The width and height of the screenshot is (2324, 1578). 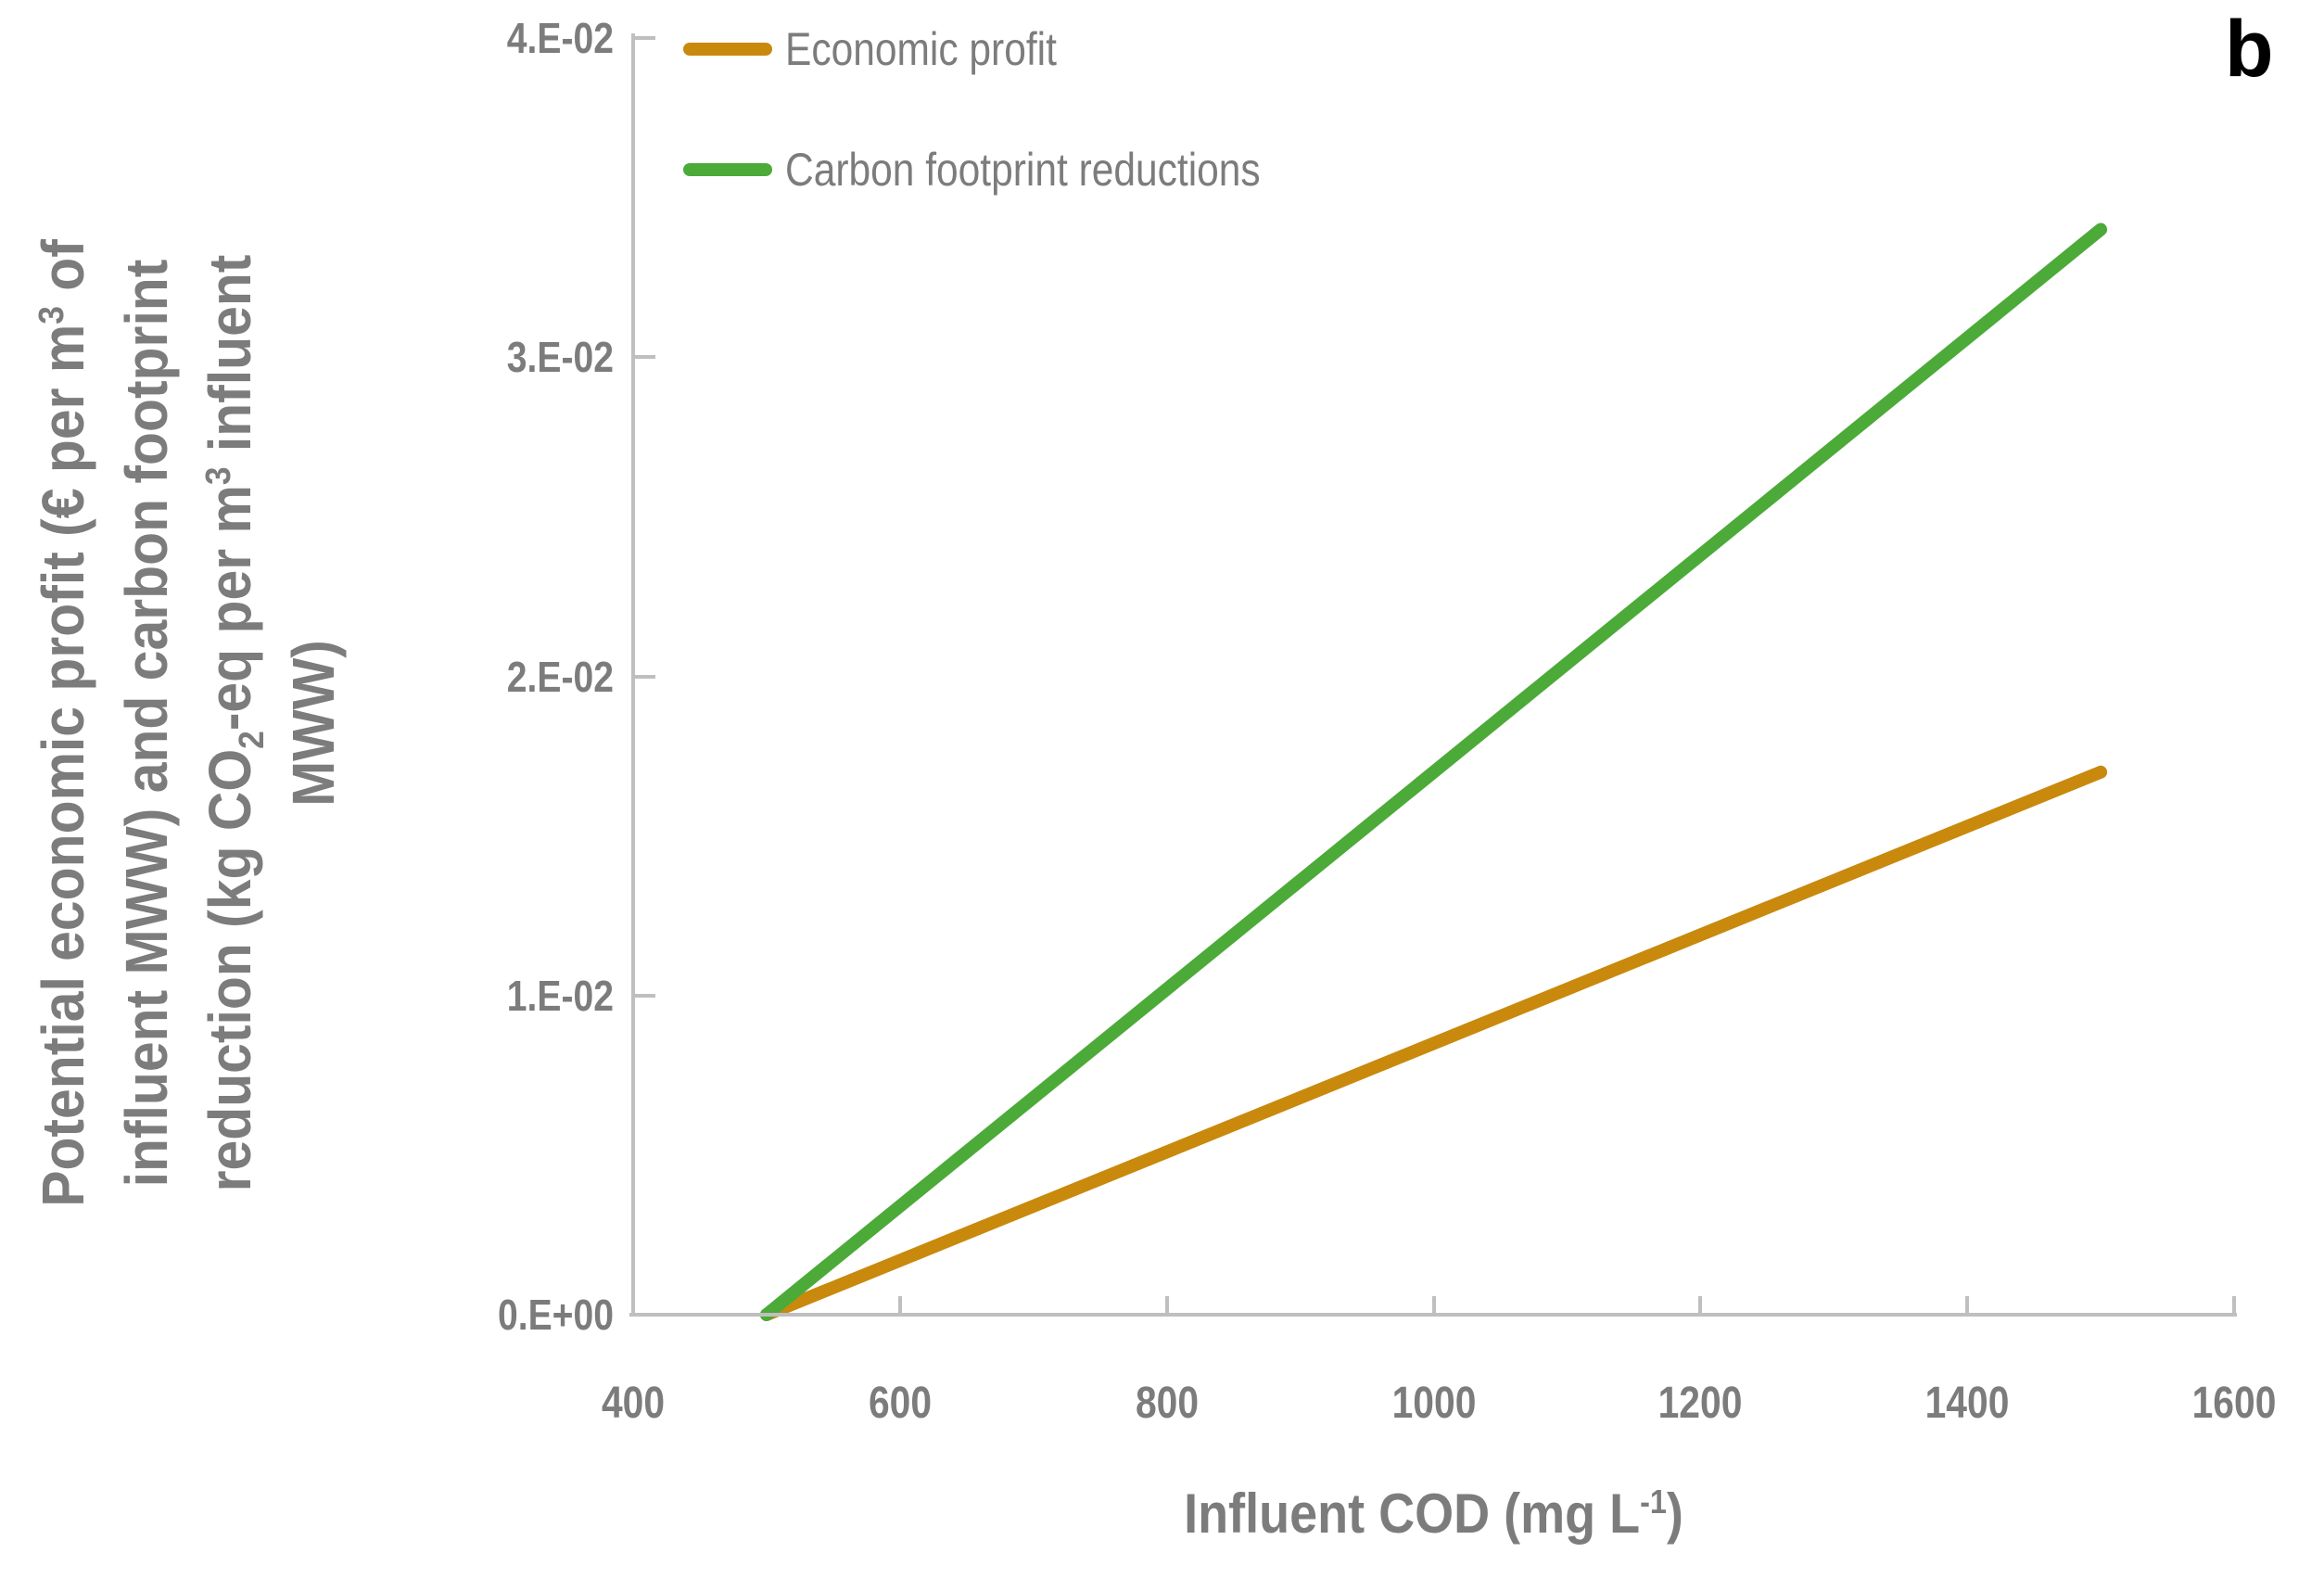 I want to click on text-segment: -eq per m, so click(x=230, y=608).